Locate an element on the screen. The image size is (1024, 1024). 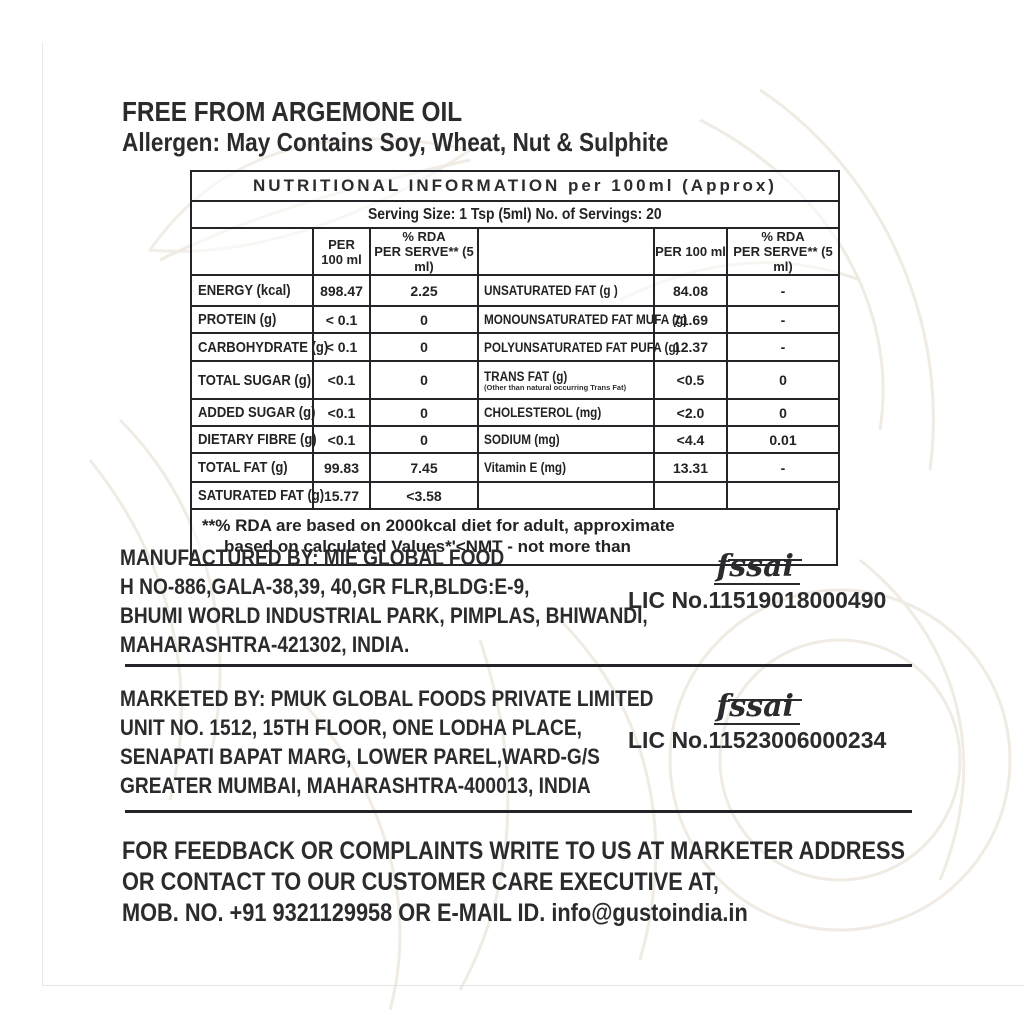
per100-value is located at coordinates (690, 495).